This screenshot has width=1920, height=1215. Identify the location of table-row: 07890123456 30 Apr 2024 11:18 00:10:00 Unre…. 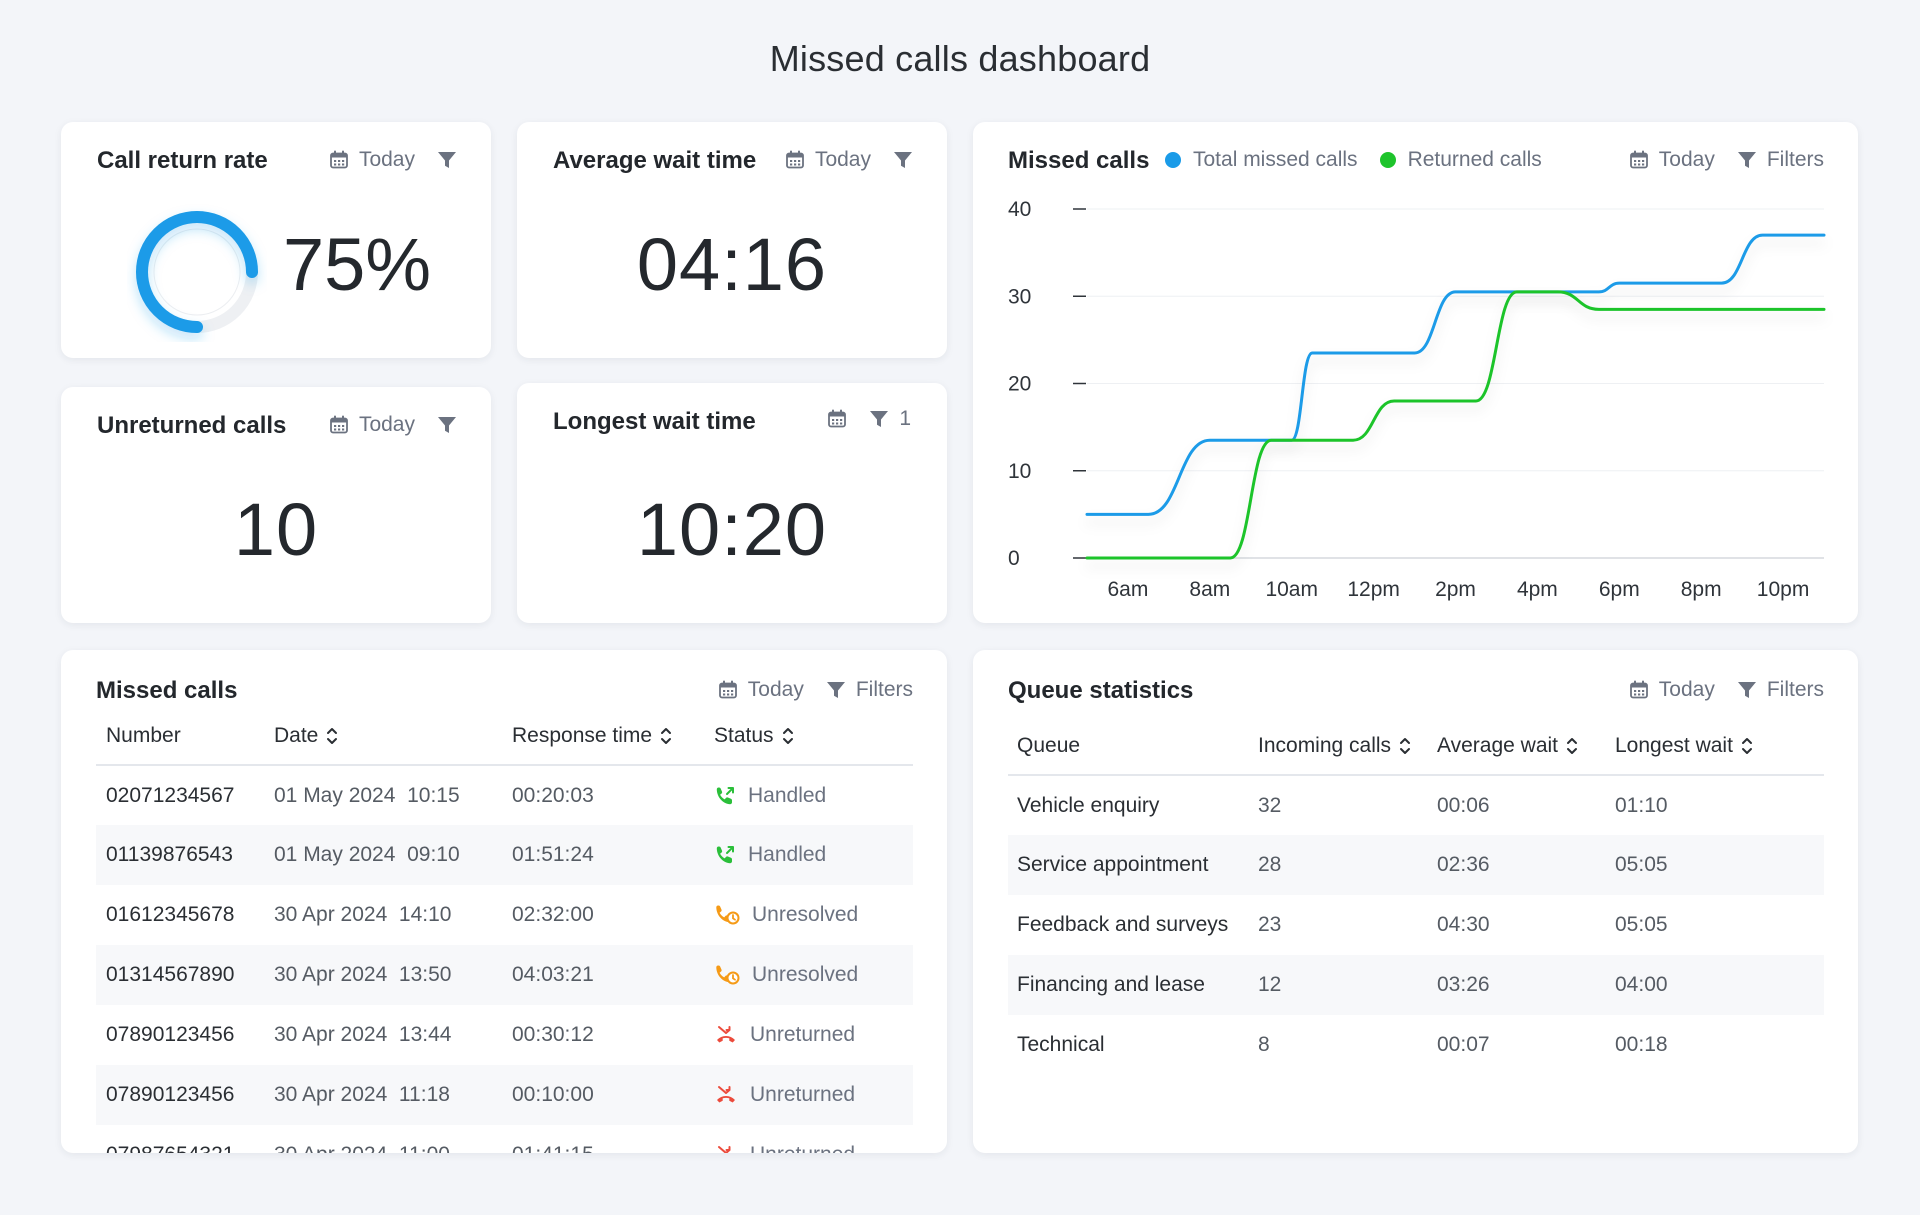
(504, 1095).